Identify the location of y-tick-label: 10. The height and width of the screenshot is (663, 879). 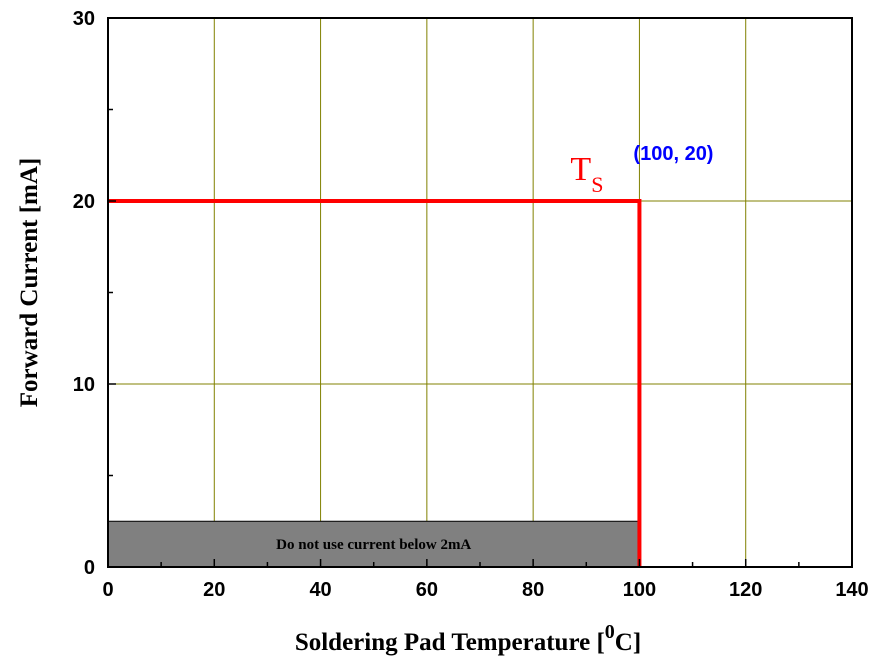
(84, 385).